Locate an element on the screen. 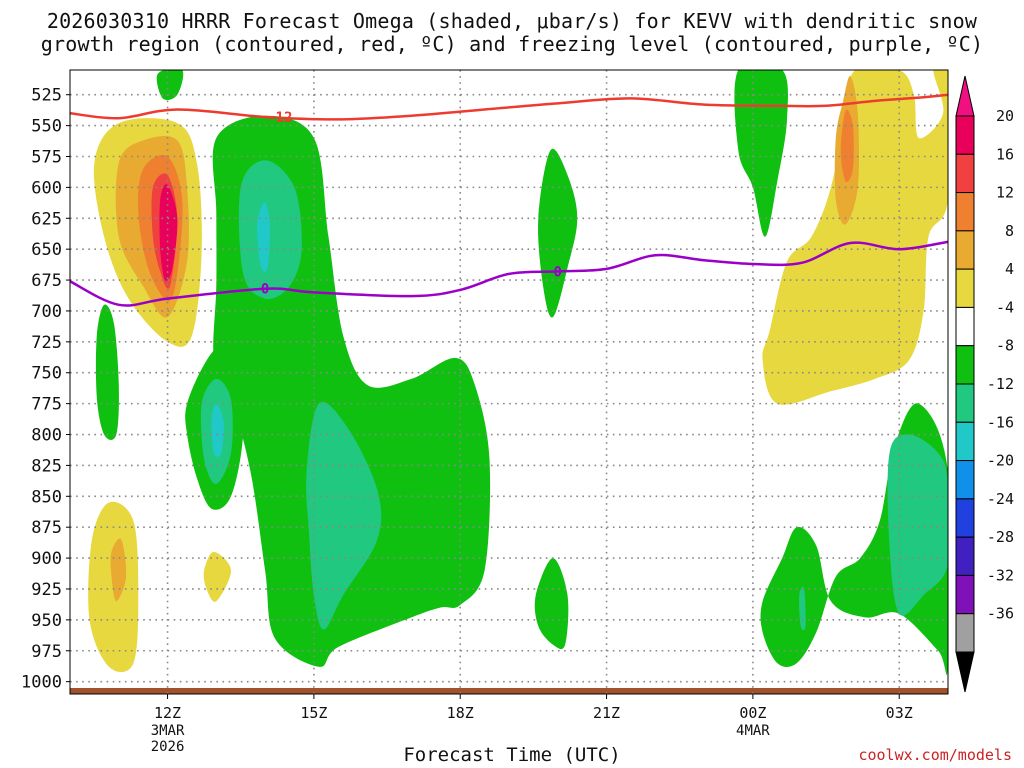 This screenshot has height=768, width=1024. ground-strip is located at coordinates (509, 691).